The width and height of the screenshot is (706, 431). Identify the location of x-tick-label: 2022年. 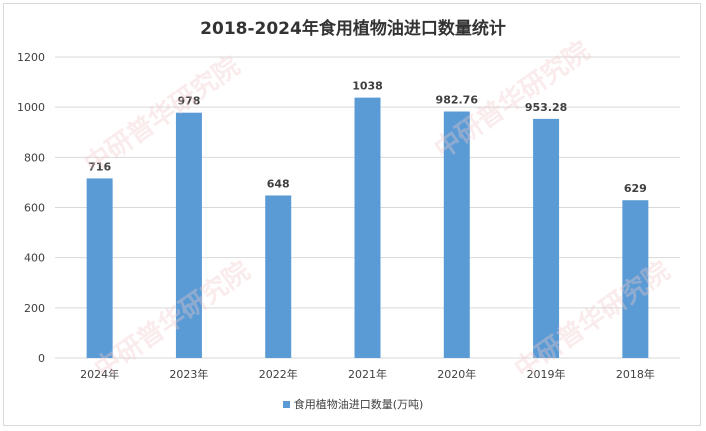
(278, 374).